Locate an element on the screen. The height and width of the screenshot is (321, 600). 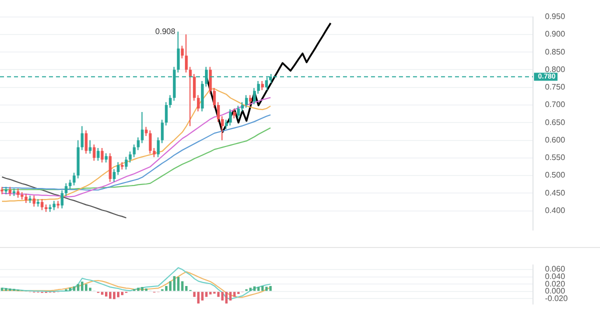
y-tick-label: 0.450 is located at coordinates (555, 193).